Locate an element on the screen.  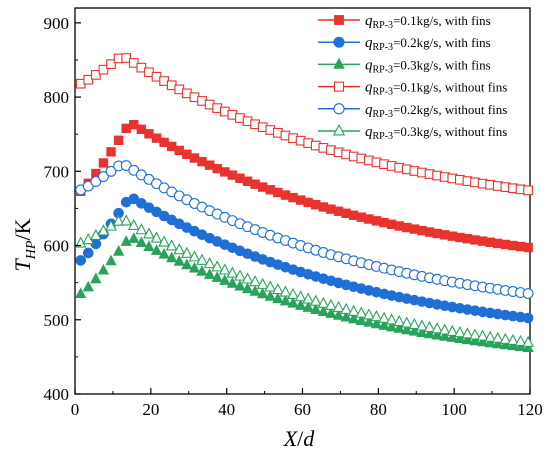
legend-label: qRP-3=0.3kg/s, without fins is located at coordinates (436, 133).